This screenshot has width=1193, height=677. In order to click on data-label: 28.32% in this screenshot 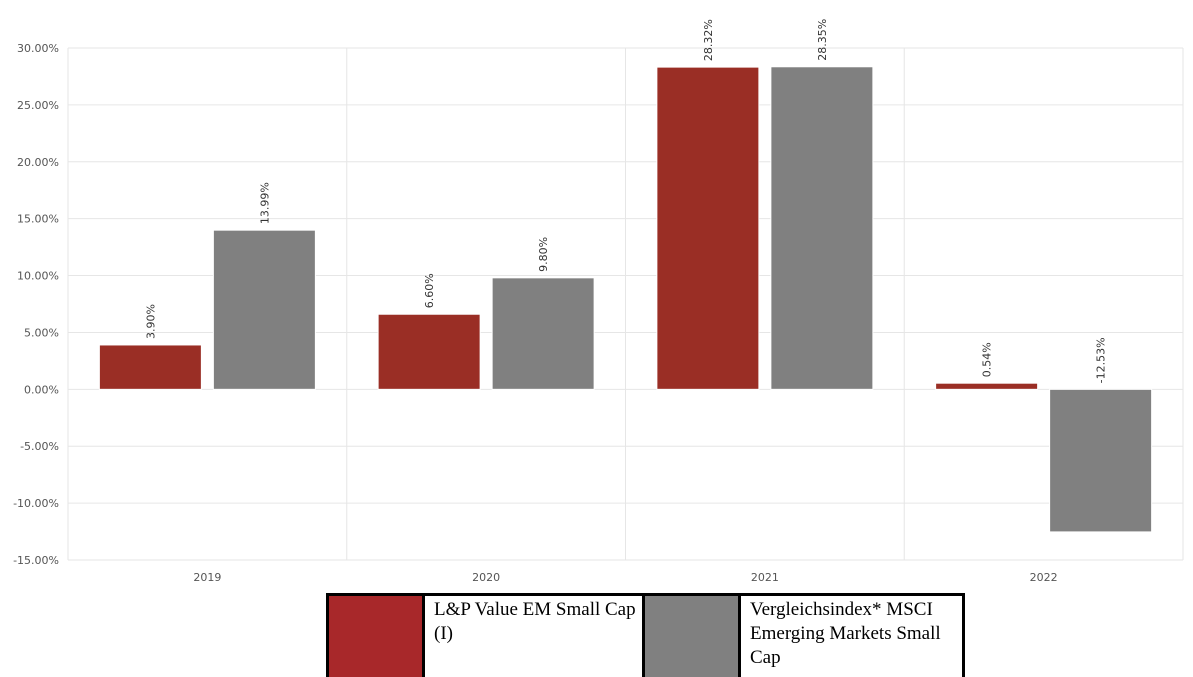, I will do `click(708, 40)`.